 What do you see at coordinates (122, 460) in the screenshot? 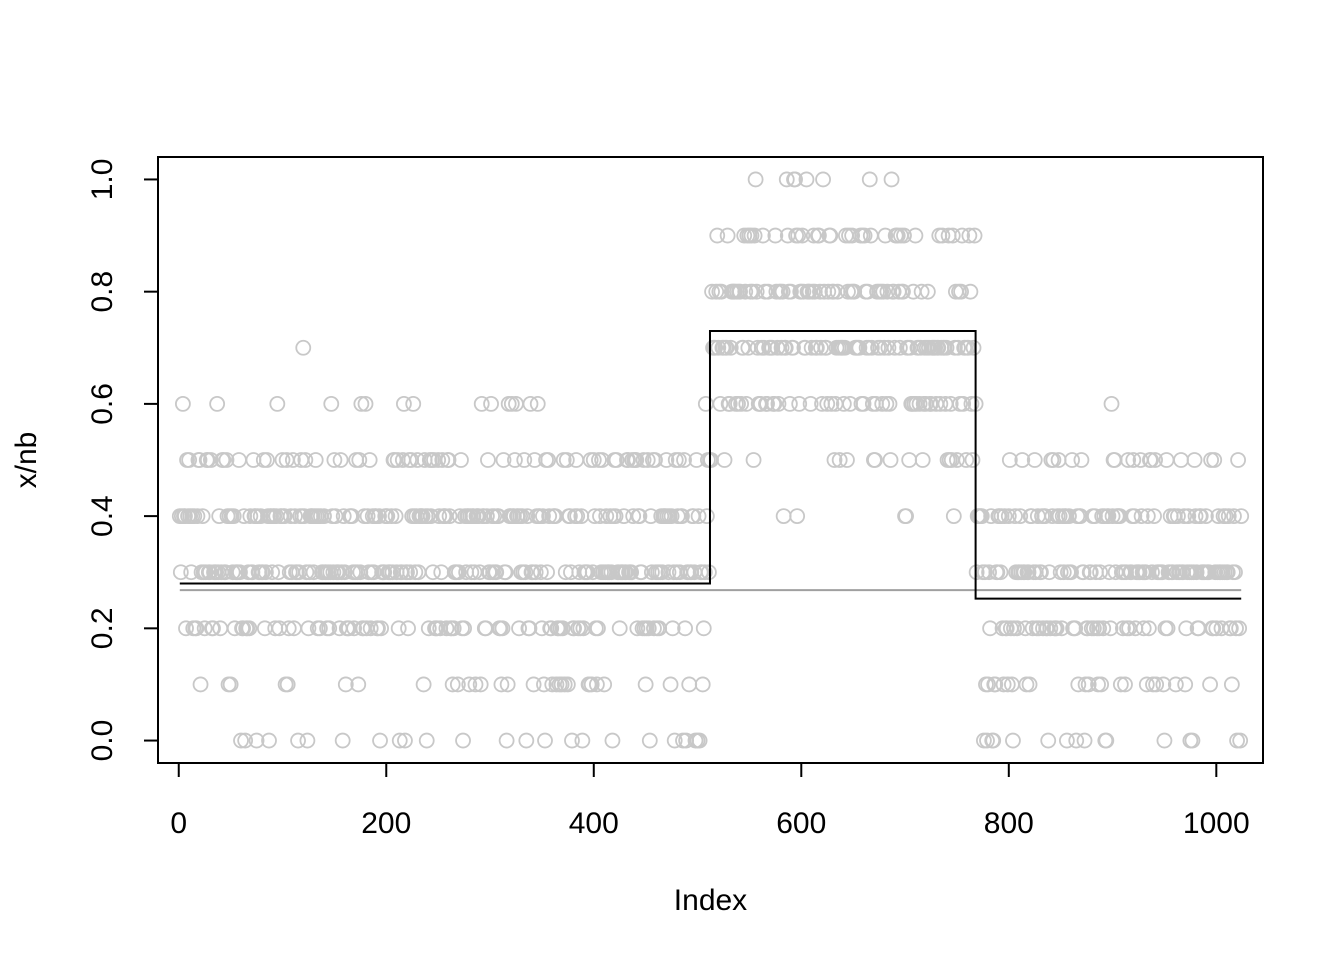
I see `y-axis: 0.0 0.2 0.4 0.6 0.8 1.0` at bounding box center [122, 460].